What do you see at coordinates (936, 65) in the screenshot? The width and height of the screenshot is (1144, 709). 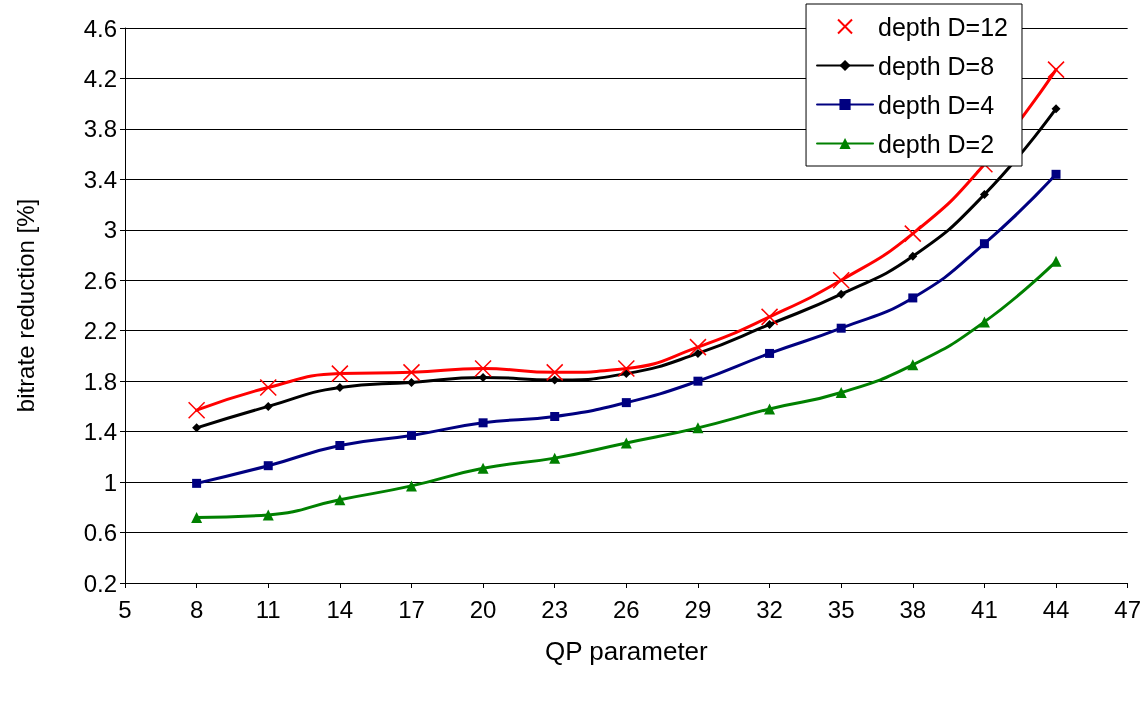 I see `legend-label: depth D=8` at bounding box center [936, 65].